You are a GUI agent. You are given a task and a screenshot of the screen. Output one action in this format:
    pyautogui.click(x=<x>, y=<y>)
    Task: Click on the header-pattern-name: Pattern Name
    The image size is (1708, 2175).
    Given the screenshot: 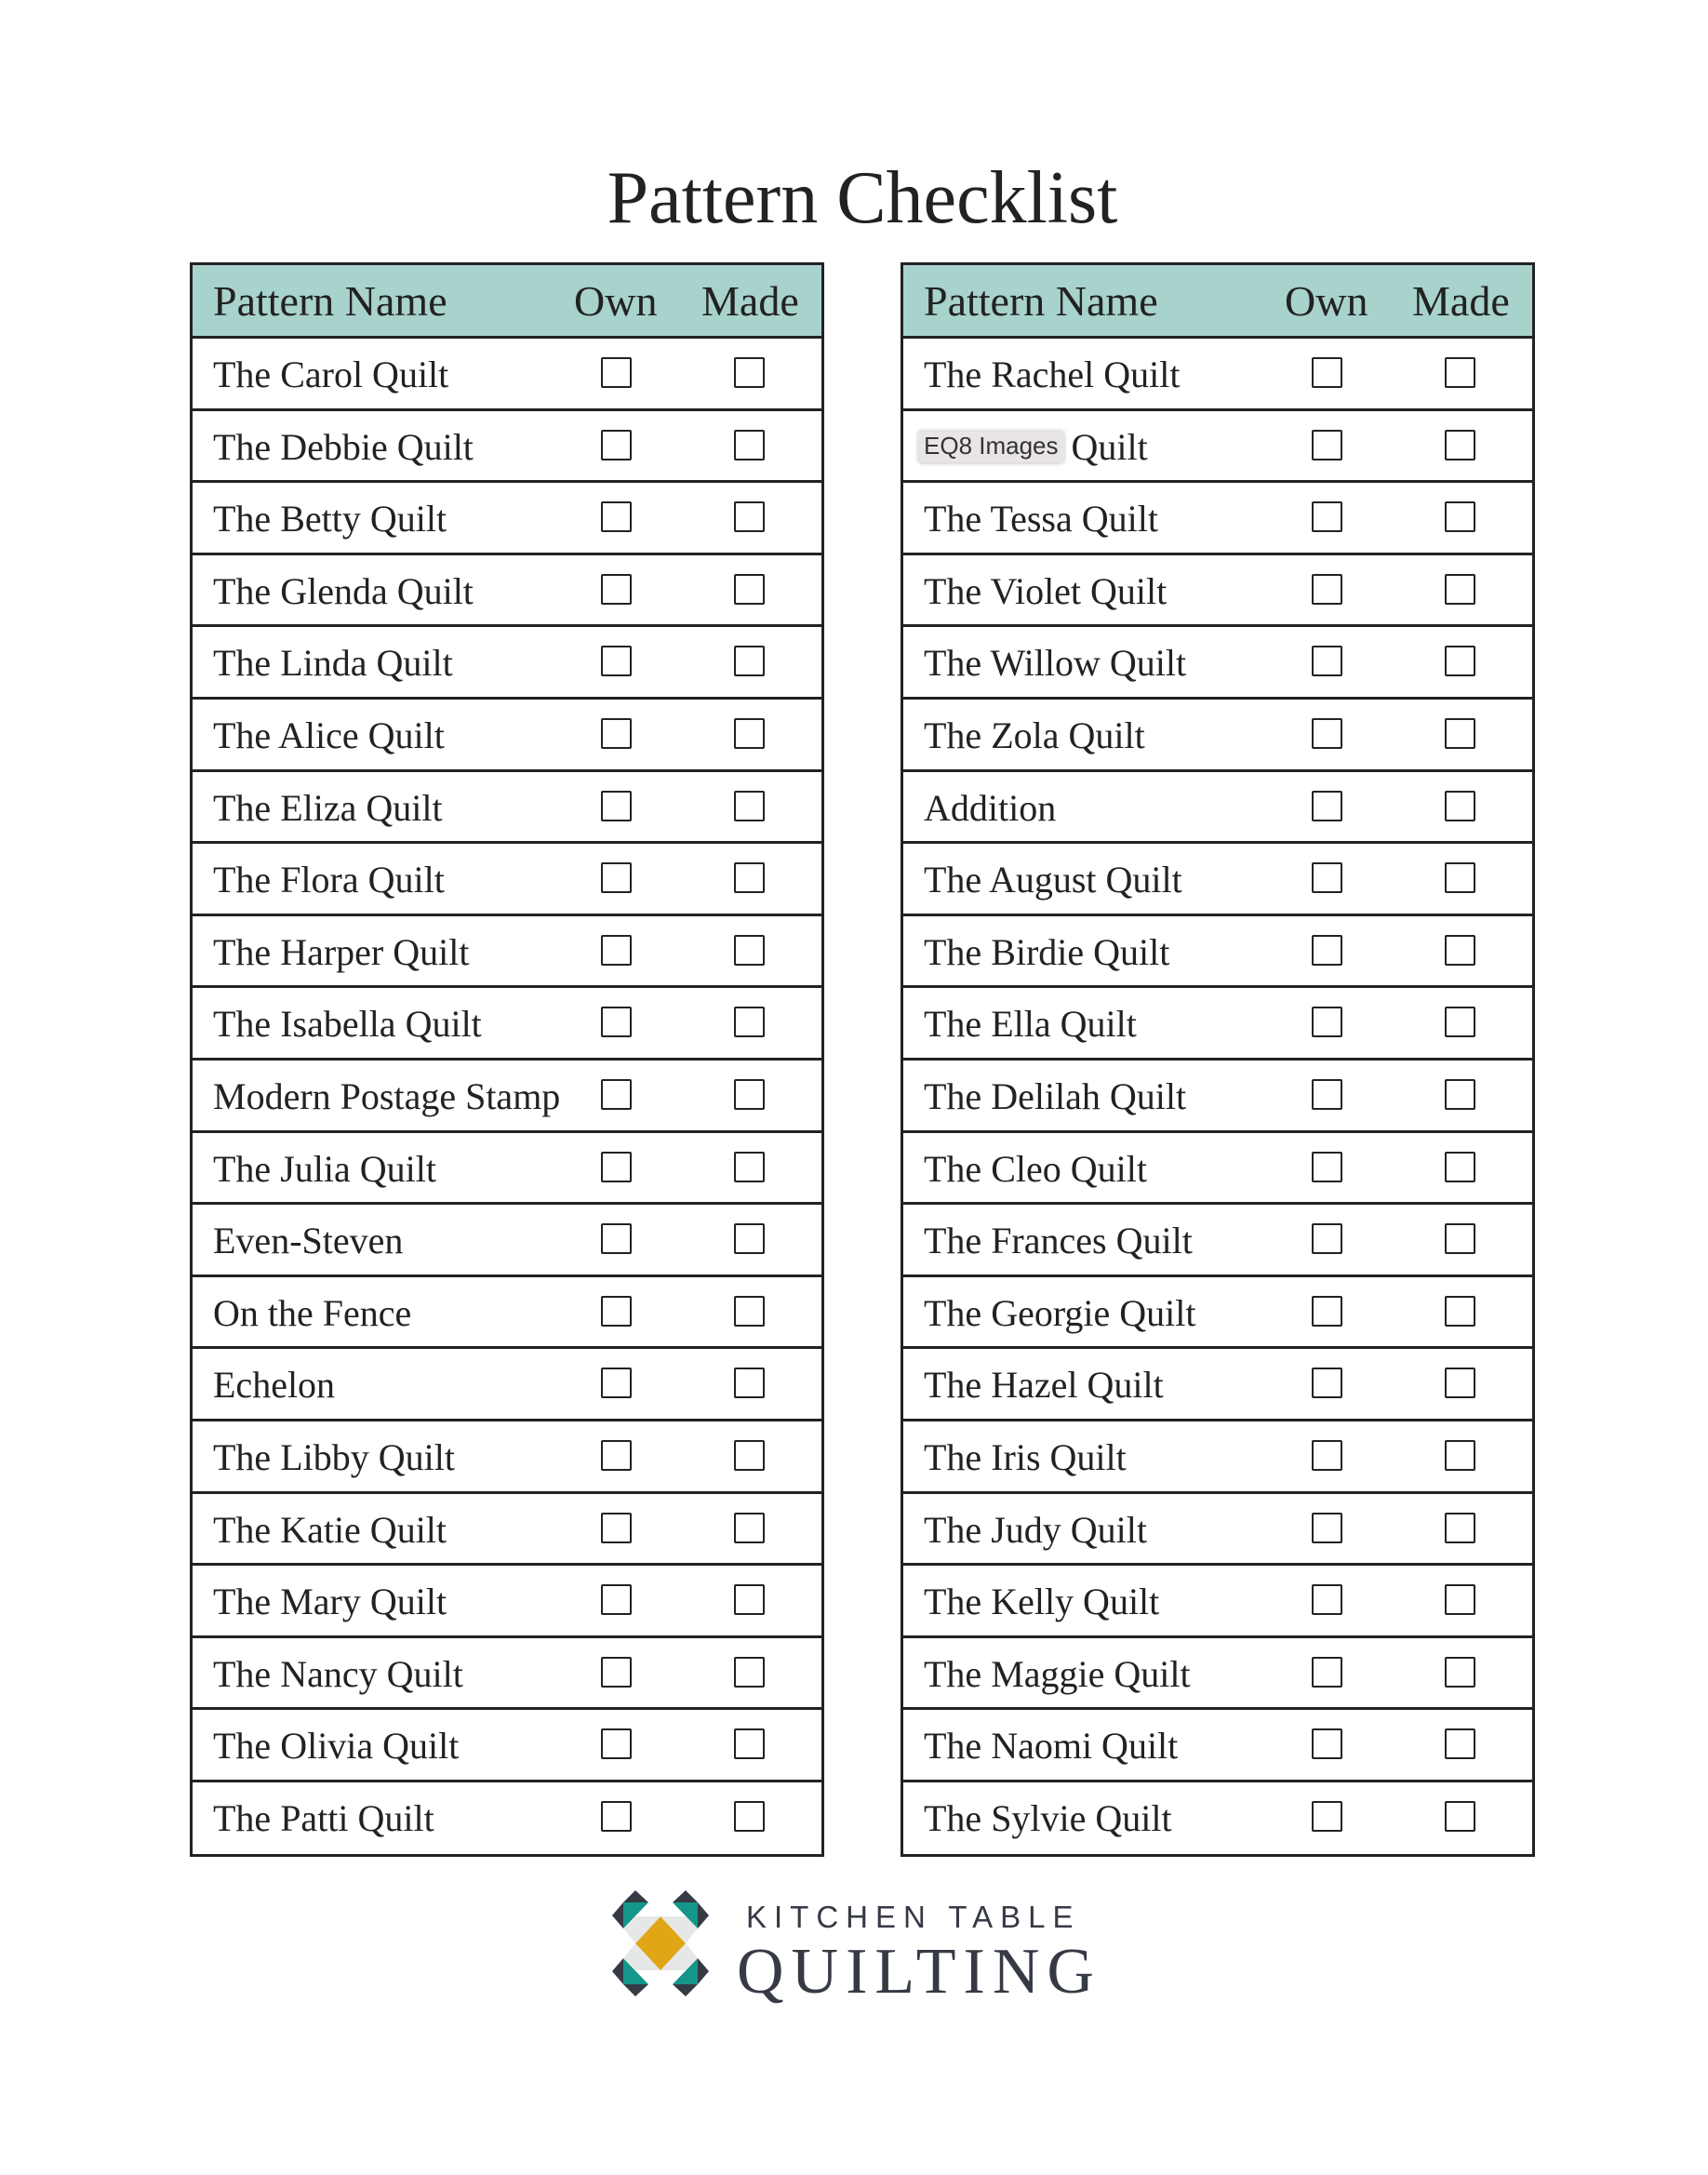 What is the action you would take?
    pyautogui.click(x=1041, y=301)
    